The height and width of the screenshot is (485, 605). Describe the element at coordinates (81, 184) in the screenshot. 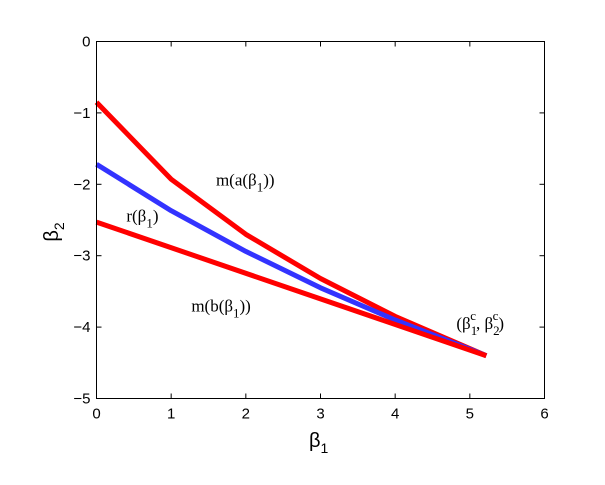

I see `y-tick-label-2: −2` at that location.